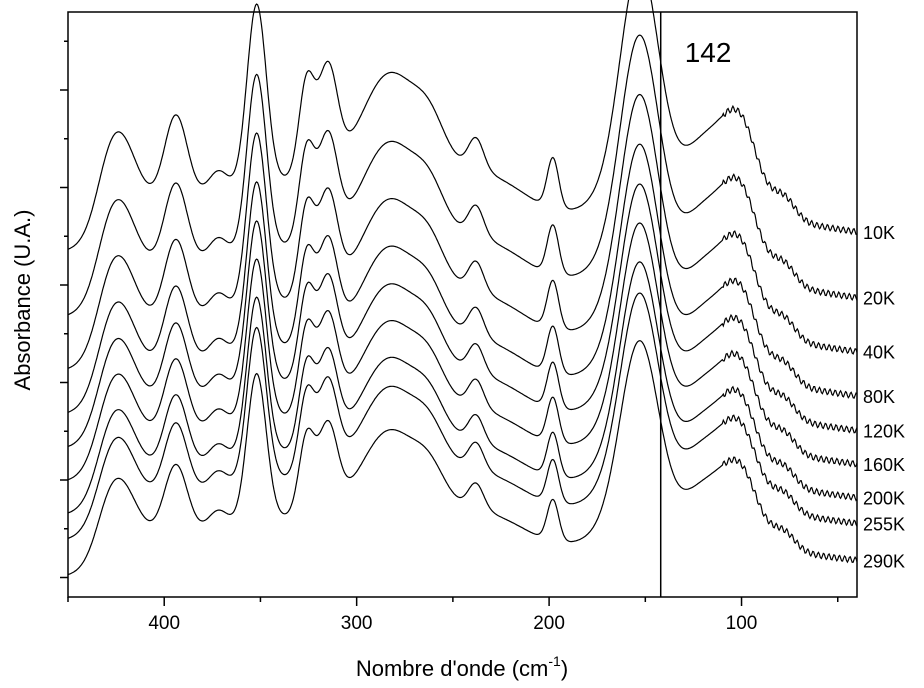 Image resolution: width=924 pixels, height=688 pixels. What do you see at coordinates (742, 623) in the screenshot?
I see `x-tick-label: 100` at bounding box center [742, 623].